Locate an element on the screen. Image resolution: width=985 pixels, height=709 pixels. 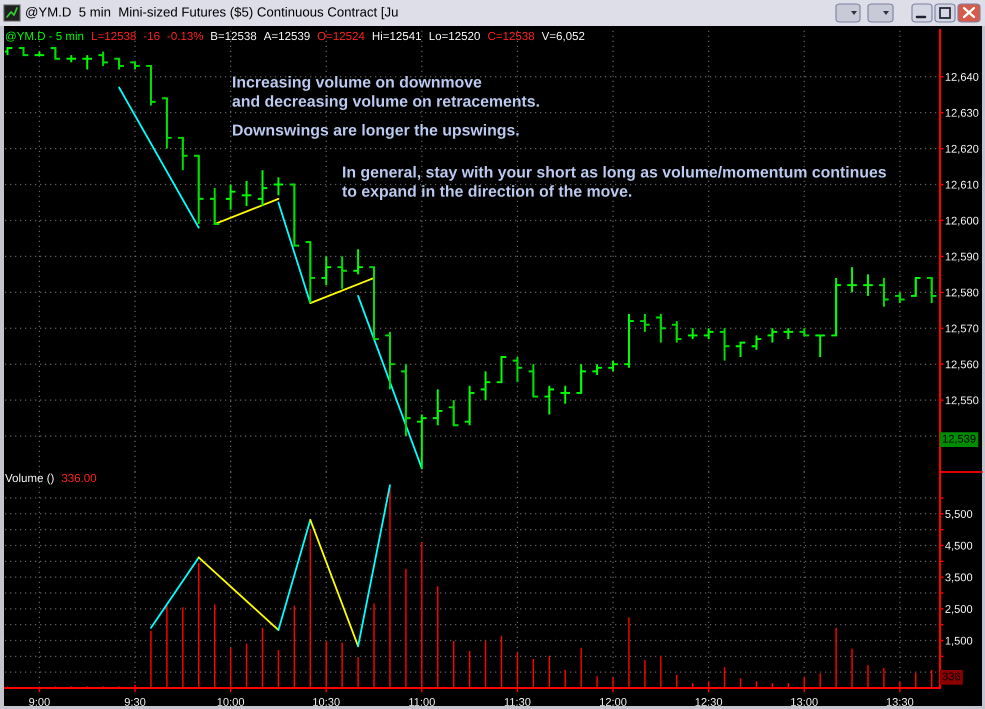
x-tick-label: 9:00 is located at coordinates (39, 702).